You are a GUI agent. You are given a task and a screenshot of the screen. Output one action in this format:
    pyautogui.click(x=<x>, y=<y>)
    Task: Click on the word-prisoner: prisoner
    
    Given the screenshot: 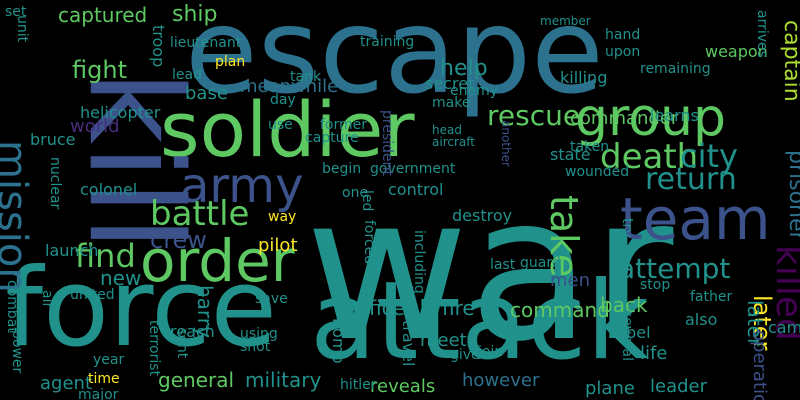 What is the action you would take?
    pyautogui.click(x=792, y=195)
    